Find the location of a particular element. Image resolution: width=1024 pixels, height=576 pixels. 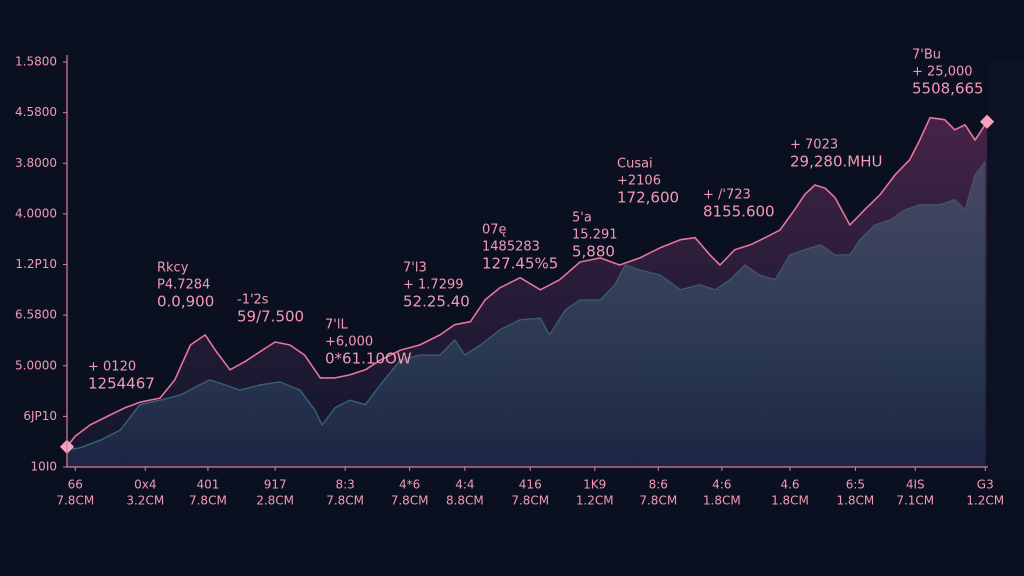

annotation: 8155.600 is located at coordinates (739, 212).